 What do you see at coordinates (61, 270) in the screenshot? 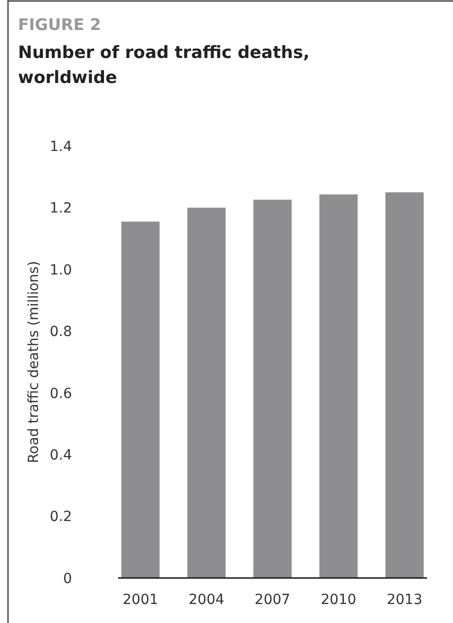
I see `y-tick-label: 1.0` at bounding box center [61, 270].